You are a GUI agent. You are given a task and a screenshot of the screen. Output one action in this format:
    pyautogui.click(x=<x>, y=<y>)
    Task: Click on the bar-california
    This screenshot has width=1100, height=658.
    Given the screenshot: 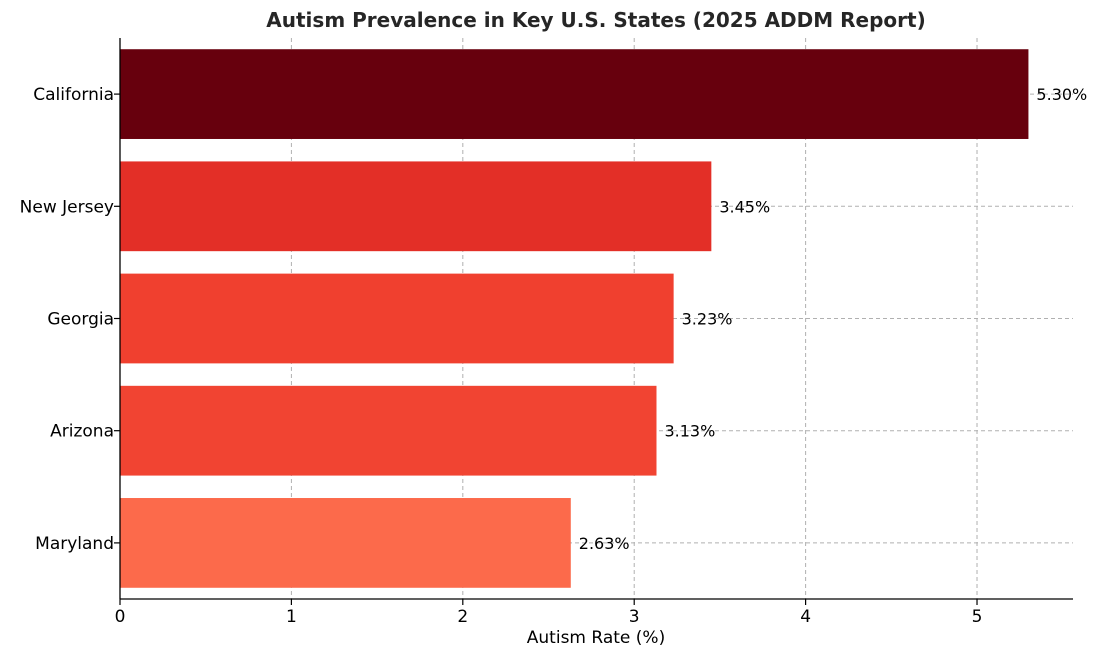 What is the action you would take?
    pyautogui.click(x=574, y=94)
    